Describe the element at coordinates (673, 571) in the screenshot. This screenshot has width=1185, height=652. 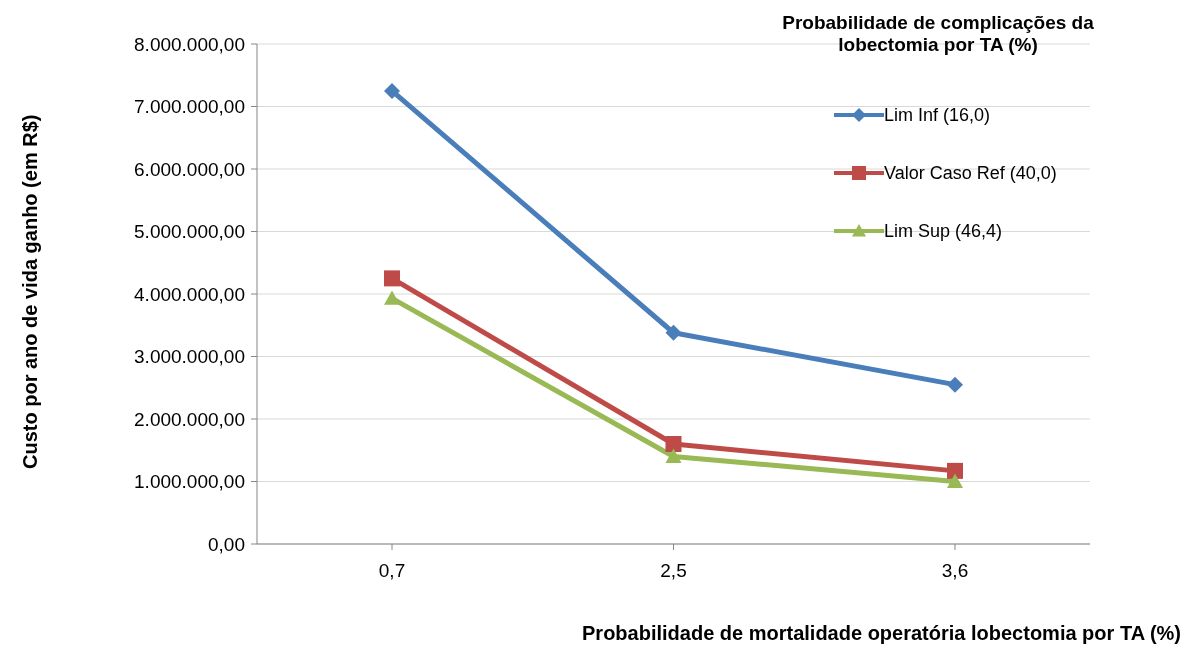
I see `x-tick-label: 2,5` at that location.